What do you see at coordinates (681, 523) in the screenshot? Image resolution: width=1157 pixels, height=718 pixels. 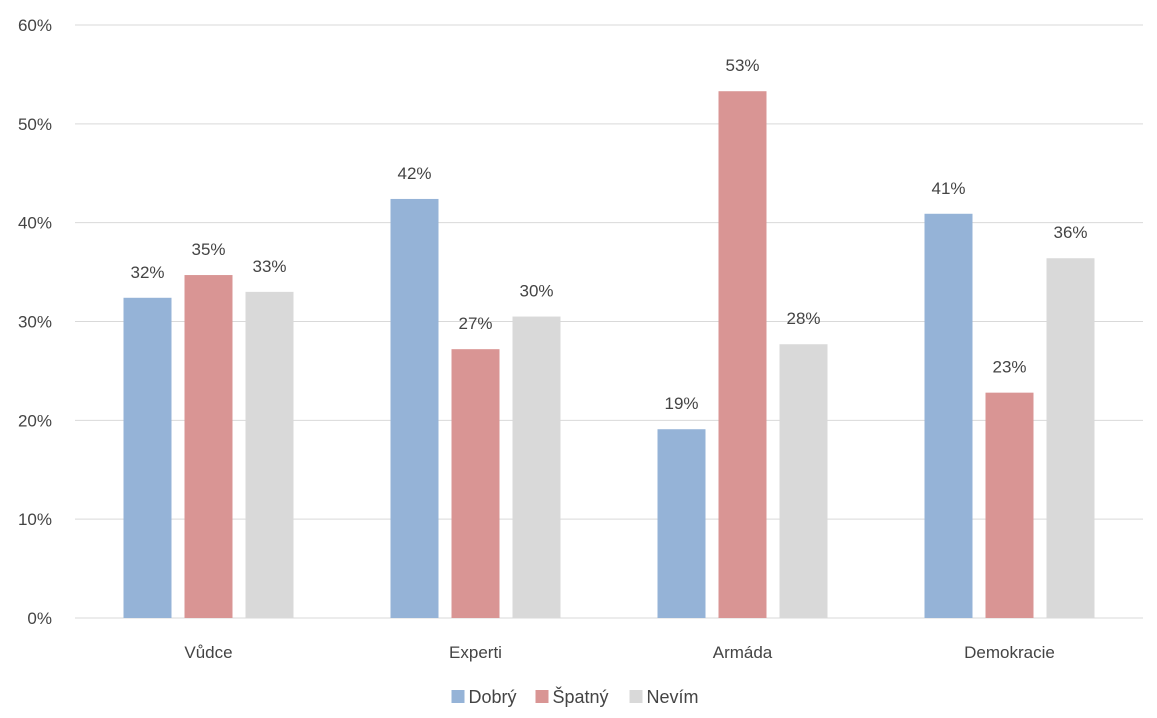 I see `bar-armáda-0` at bounding box center [681, 523].